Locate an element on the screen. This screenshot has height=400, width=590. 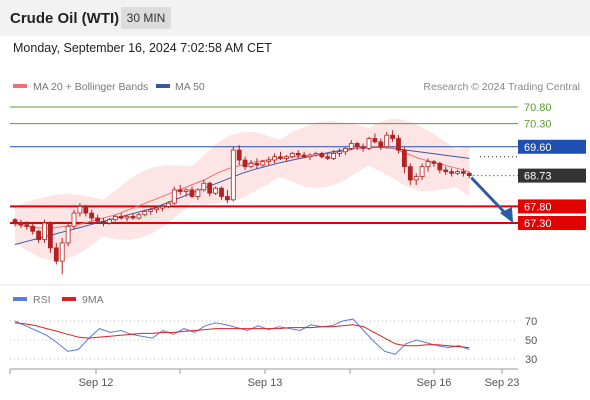
rsi-axis-label: 70 is located at coordinates (531, 322).